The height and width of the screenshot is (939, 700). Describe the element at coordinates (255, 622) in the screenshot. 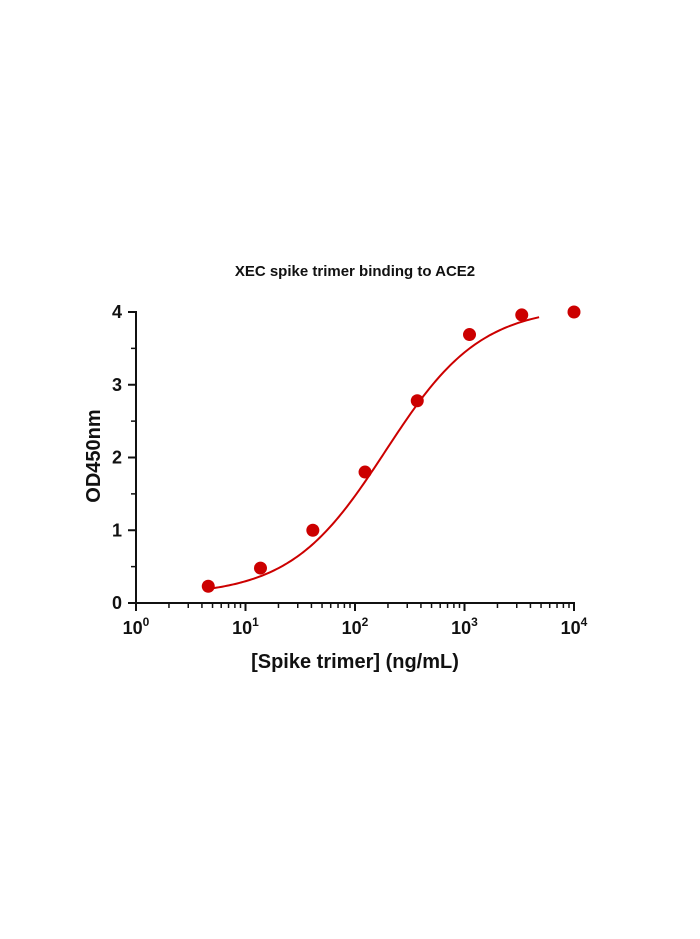

I see `x-tick-exponent: 1` at that location.